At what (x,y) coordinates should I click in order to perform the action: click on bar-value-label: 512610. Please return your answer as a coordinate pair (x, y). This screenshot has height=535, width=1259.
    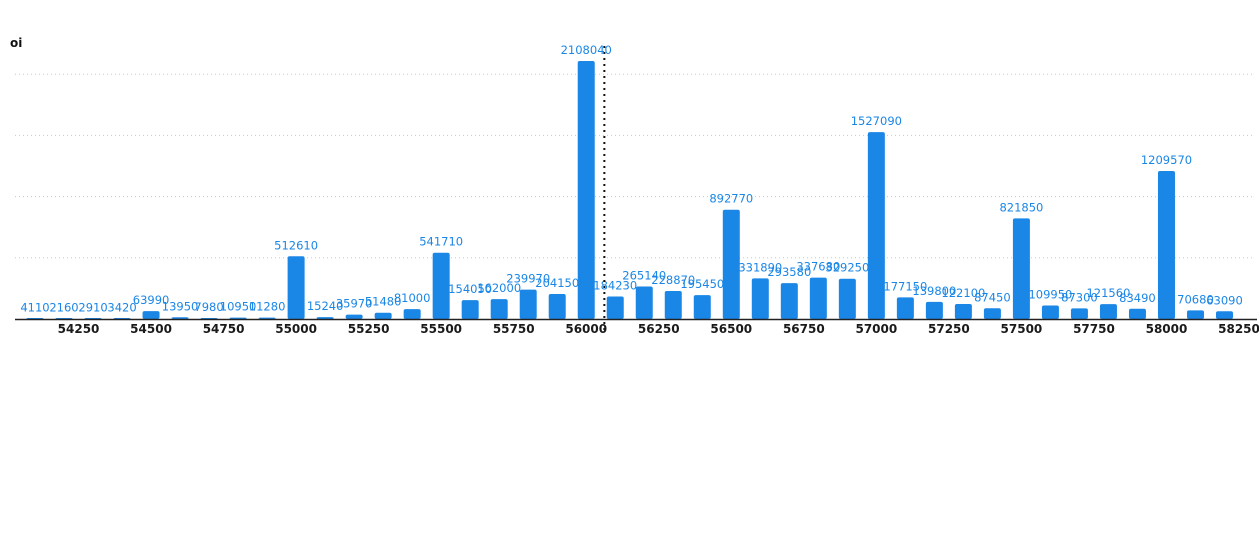
    Looking at the image, I should click on (296, 245).